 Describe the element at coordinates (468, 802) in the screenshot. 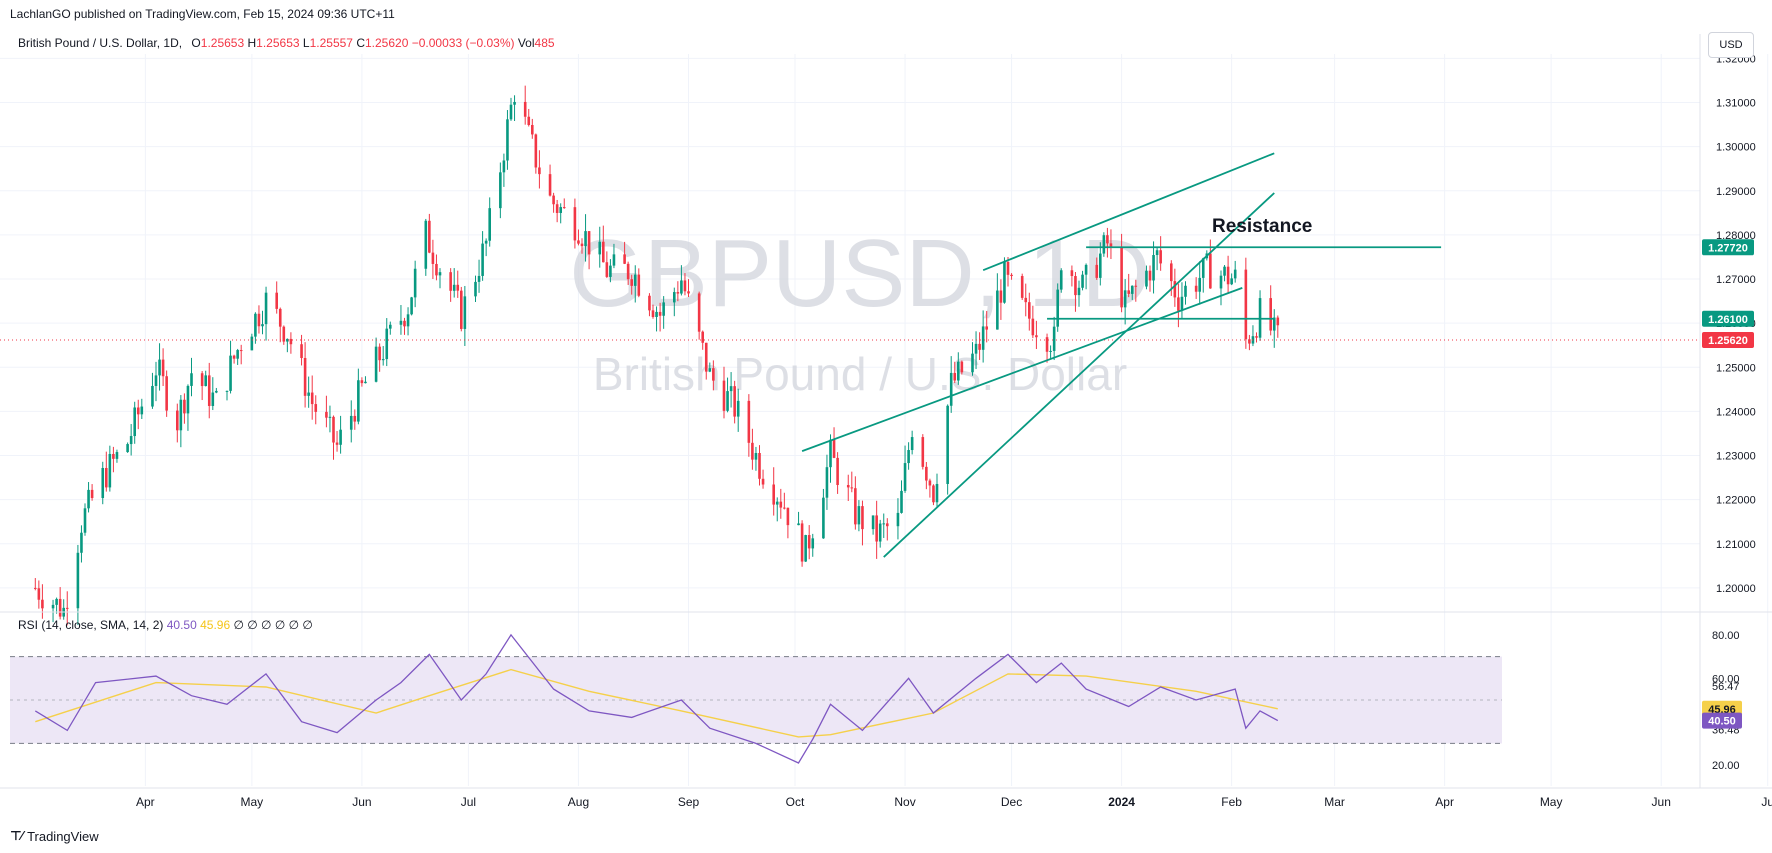

I see `time-tick-label: Jul` at that location.